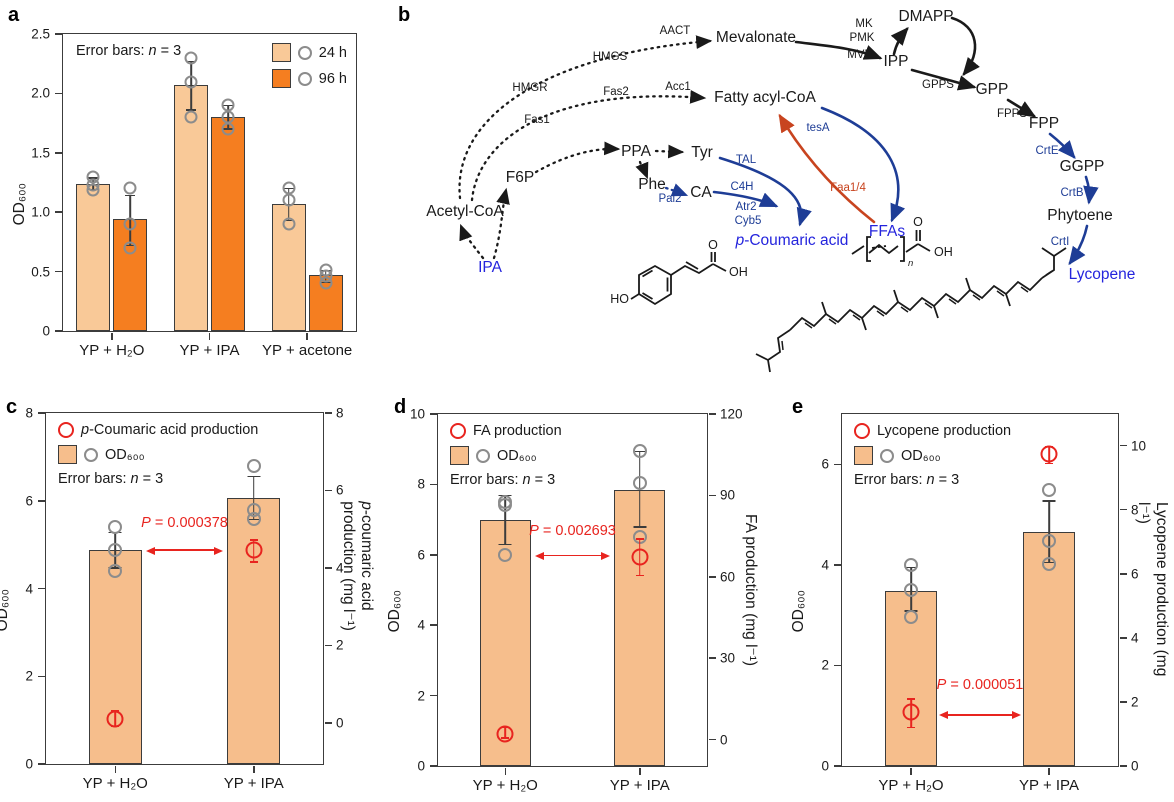  Describe the element at coordinates (537, 120) in the screenshot. I see `enzyme-fas1: Fas1` at that location.